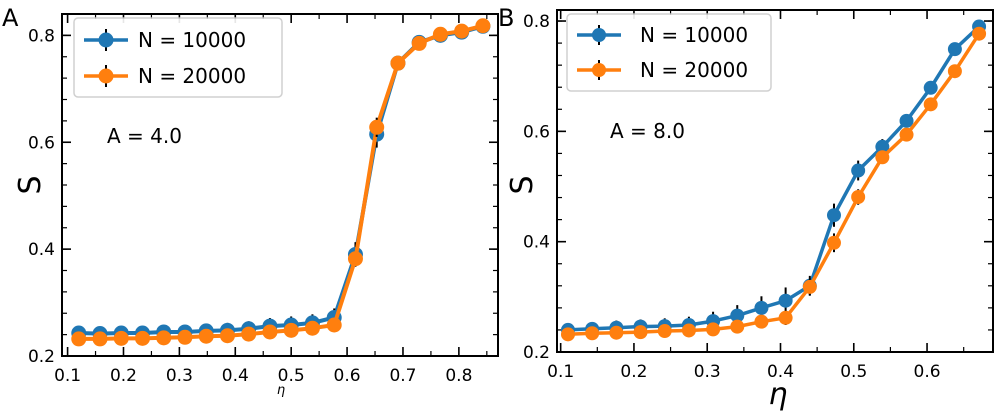  I want to click on panel-b-x-tick-label: 0.1, so click(560, 372).